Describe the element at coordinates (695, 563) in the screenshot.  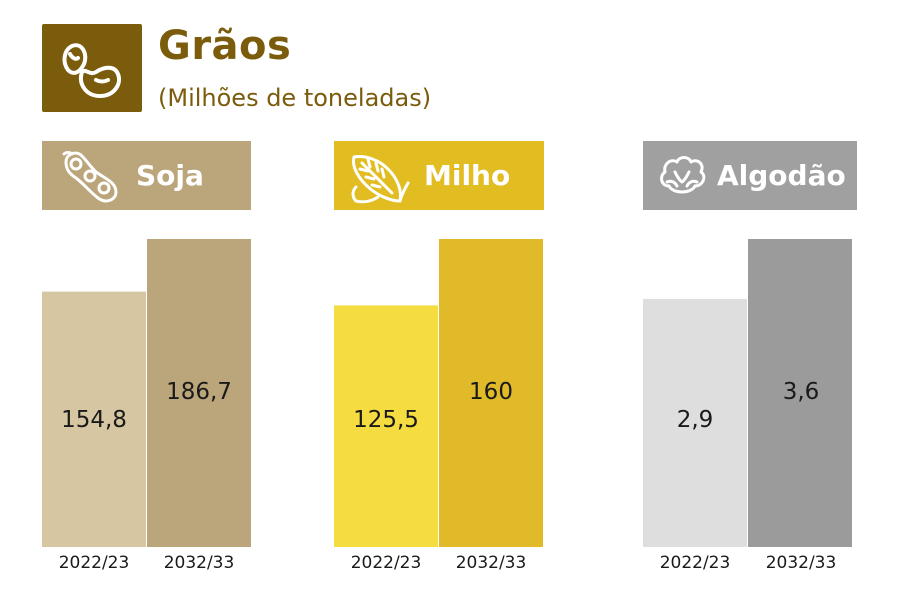
I see `year-label-algodao-2022: 2022/23` at that location.